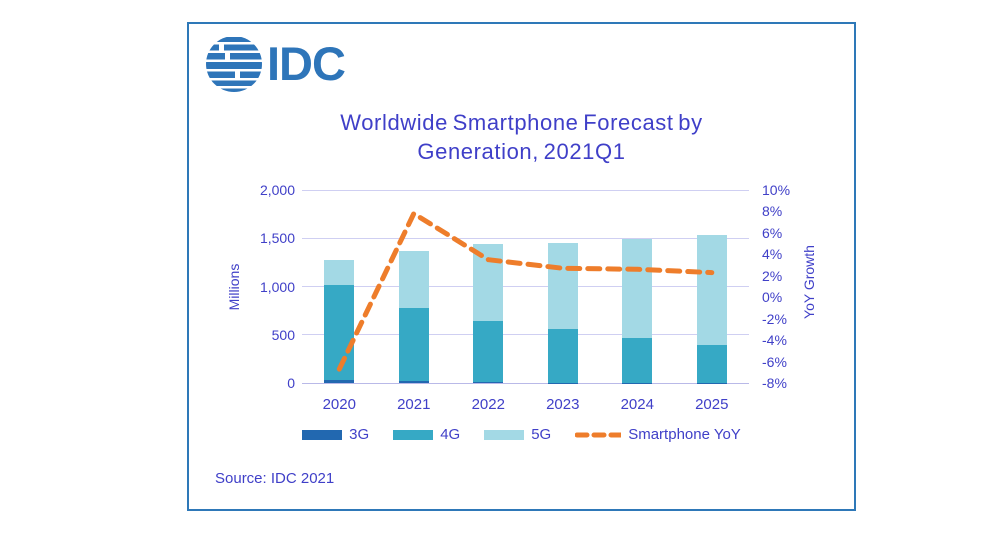 The width and height of the screenshot is (982, 540). What do you see at coordinates (563, 404) in the screenshot?
I see `x-axis-label-2023: 2023` at bounding box center [563, 404].